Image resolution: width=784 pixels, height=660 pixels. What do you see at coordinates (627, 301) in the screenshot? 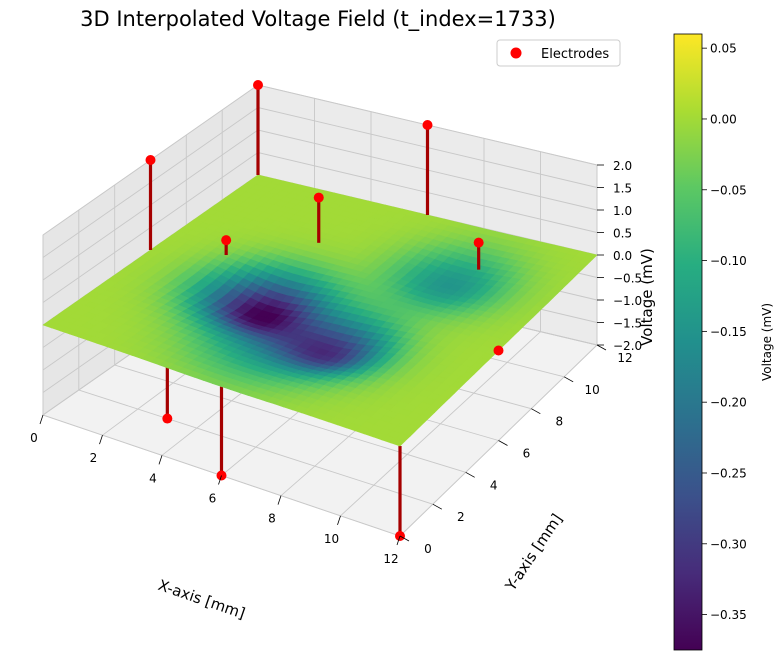
I see `z-tick-label: −1.0` at bounding box center [627, 301].